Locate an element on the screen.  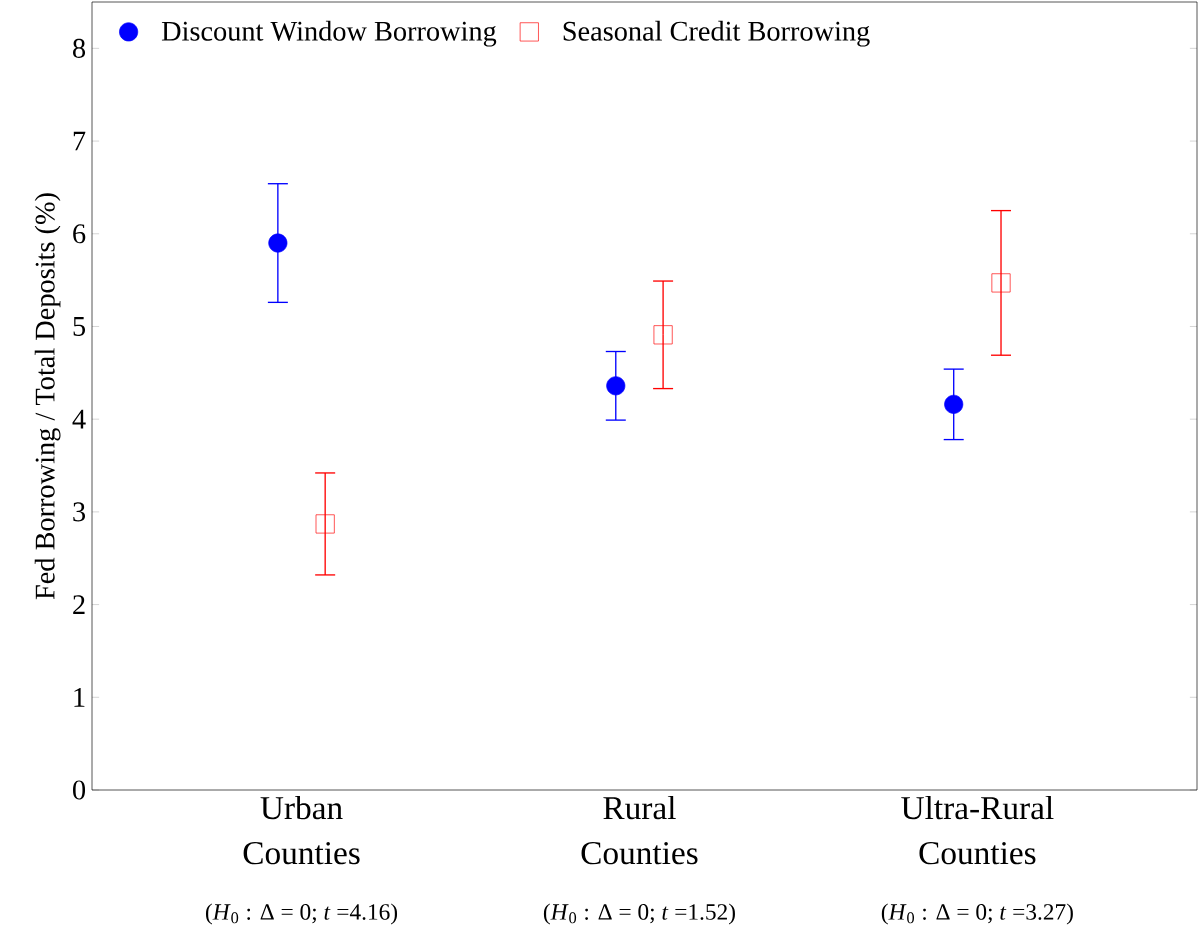
x-tick-label: Urban Counties is located at coordinates (301, 830).